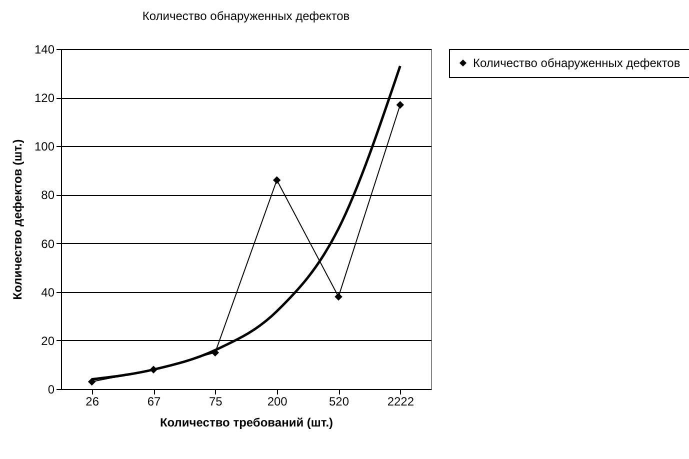  What do you see at coordinates (44, 147) in the screenshot?
I see `y-tick-label: 100` at bounding box center [44, 147].